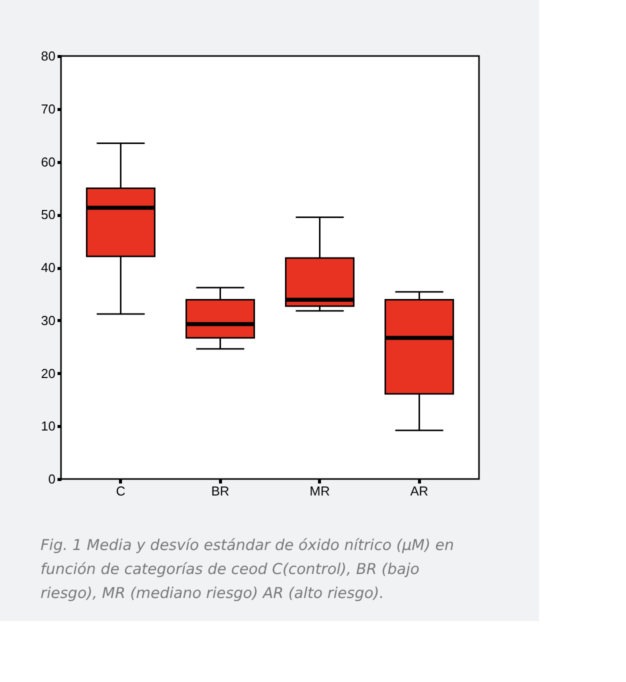 This screenshot has height=682, width=626. I want to click on y-tick-label: 10, so click(48, 426).